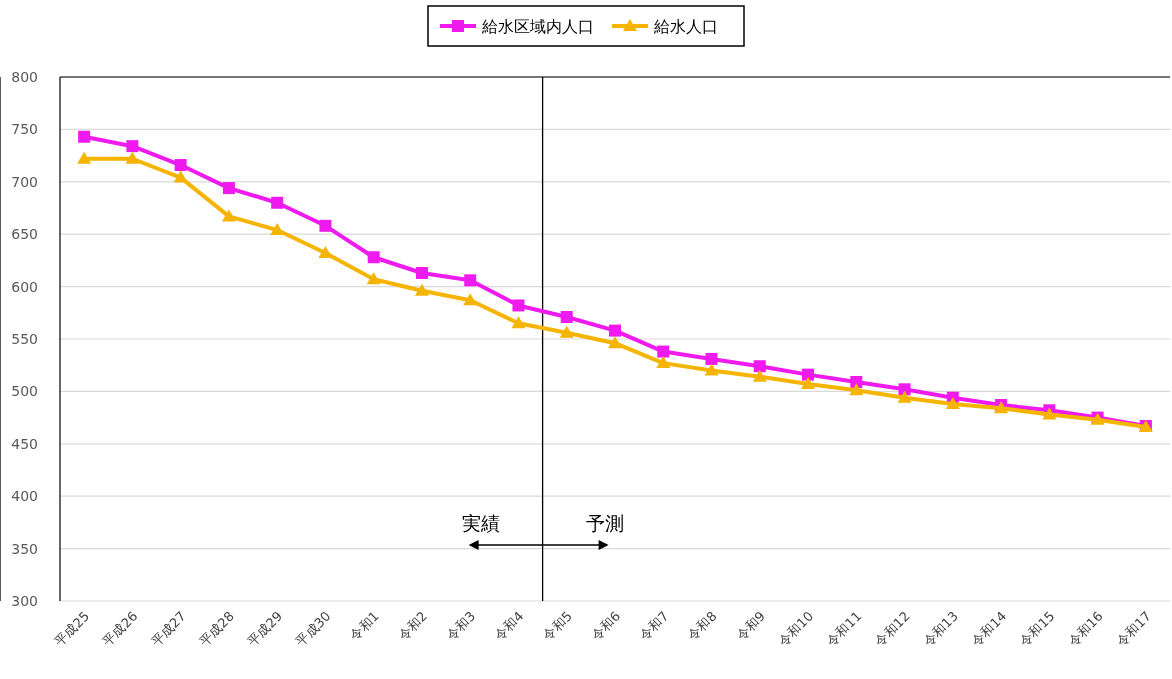 The image size is (1172, 679). I want to click on x-tick-label: 令和6, so click(606, 626).